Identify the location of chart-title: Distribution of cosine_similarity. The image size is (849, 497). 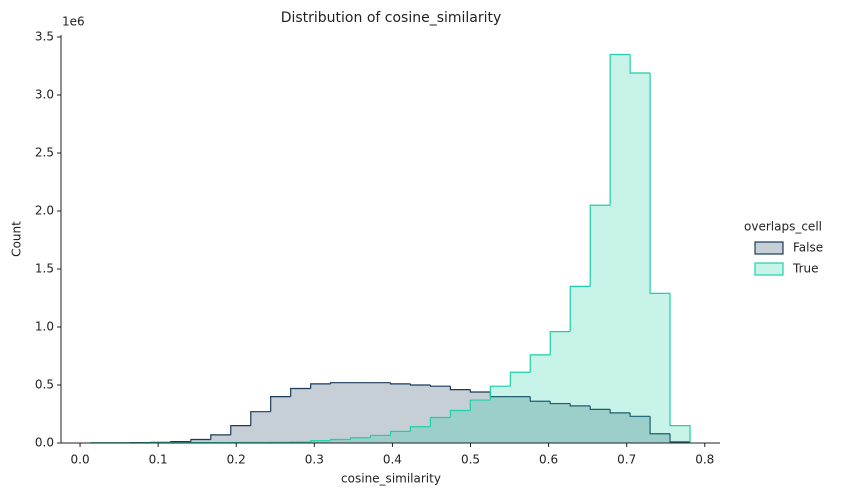
(391, 18).